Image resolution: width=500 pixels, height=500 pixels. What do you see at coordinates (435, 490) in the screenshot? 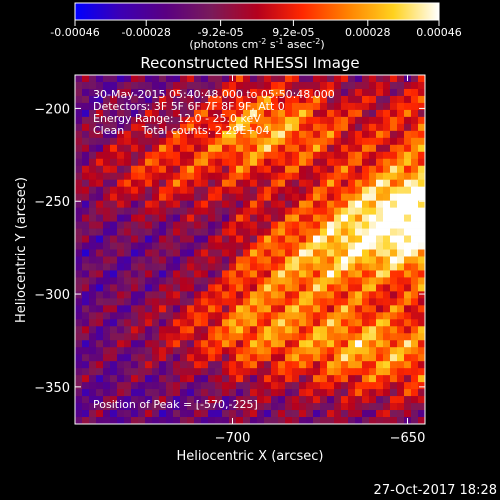
I see `footer-date: 27-Oct-2017 18:28` at bounding box center [435, 490].